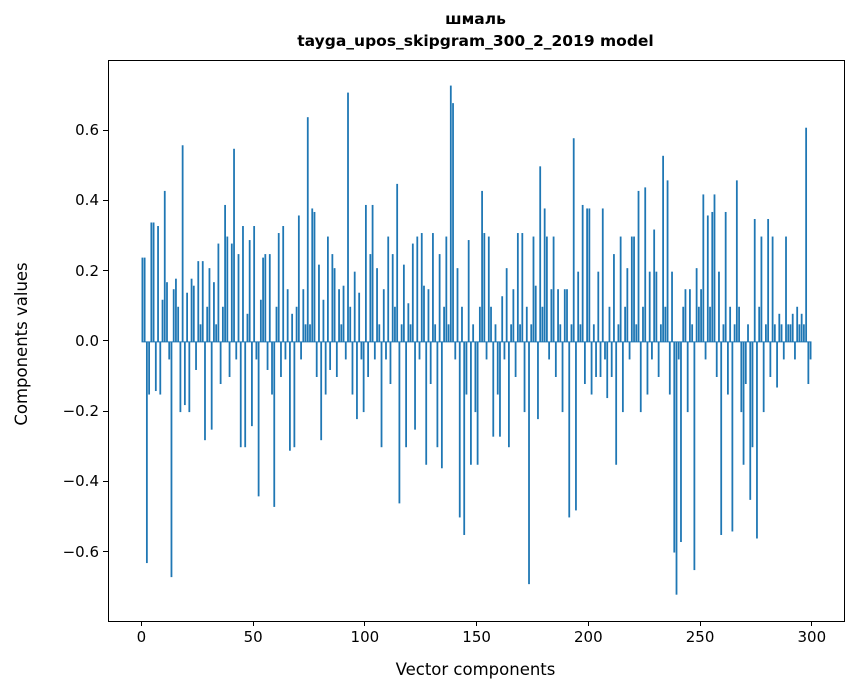  I want to click on chart-title-line1: шмаль, so click(475, 19).